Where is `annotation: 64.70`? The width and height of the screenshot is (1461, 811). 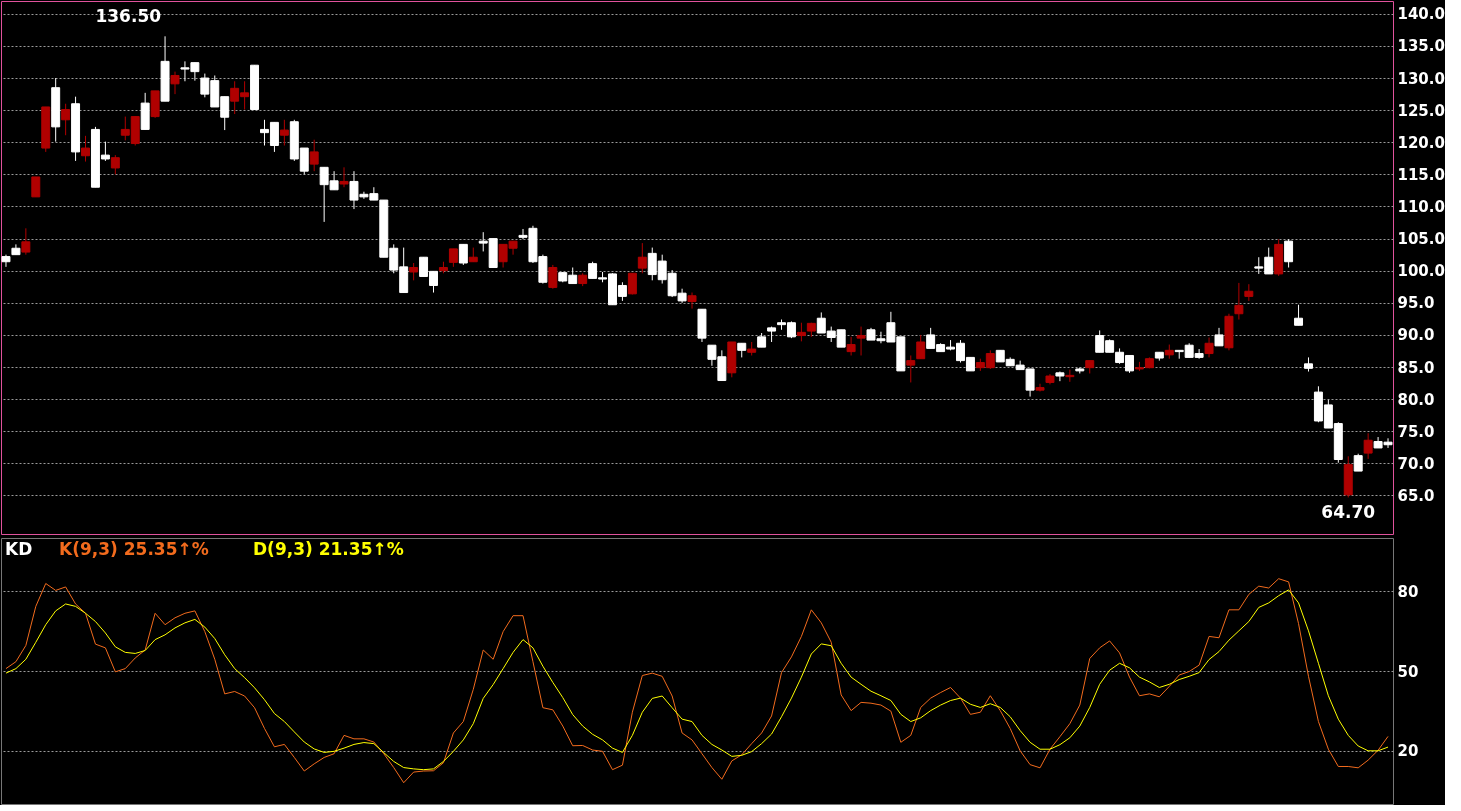
annotation: 64.70 is located at coordinates (1348, 512).